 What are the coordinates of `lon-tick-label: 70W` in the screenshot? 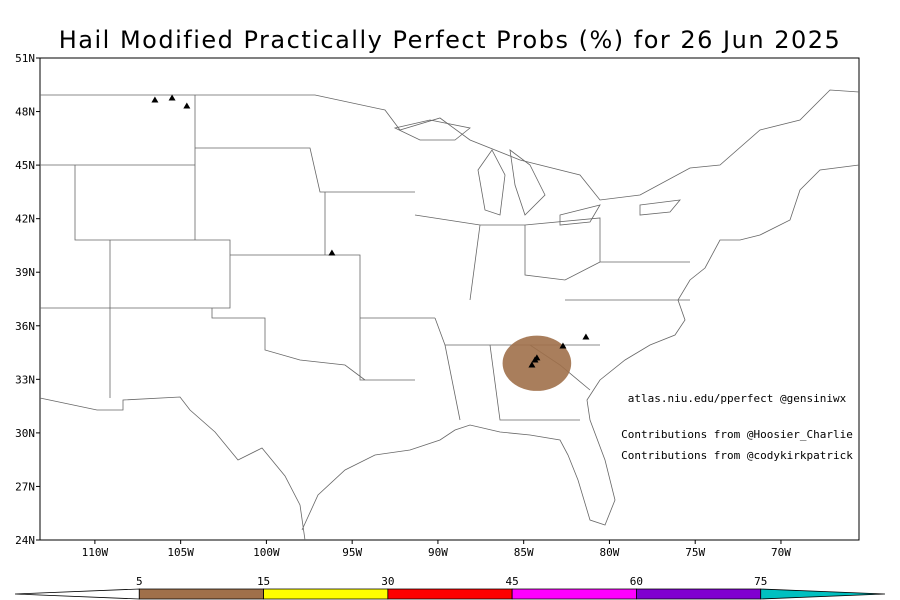 It's located at (781, 552).